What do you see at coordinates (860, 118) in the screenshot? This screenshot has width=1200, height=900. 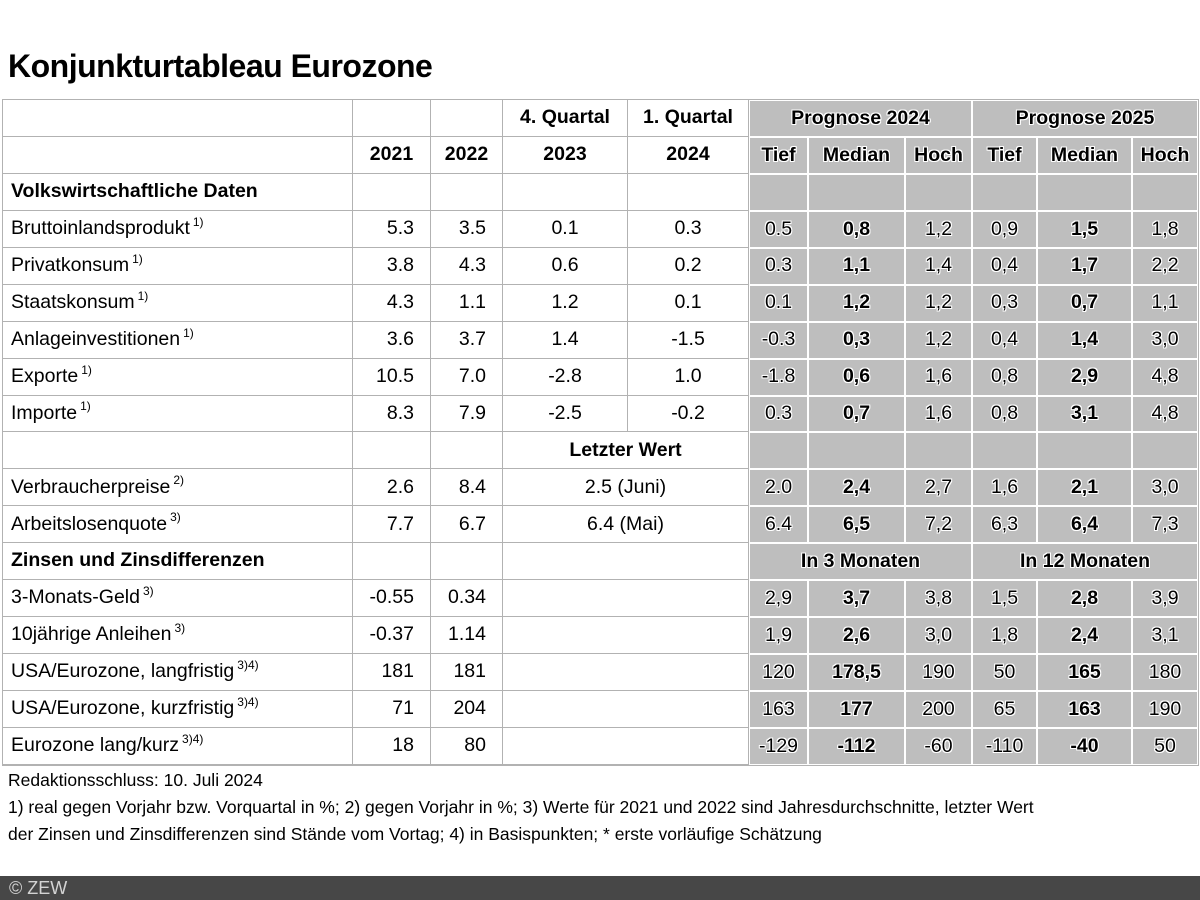 I see `group-header-prognose-2024: Prognose 2024` at bounding box center [860, 118].